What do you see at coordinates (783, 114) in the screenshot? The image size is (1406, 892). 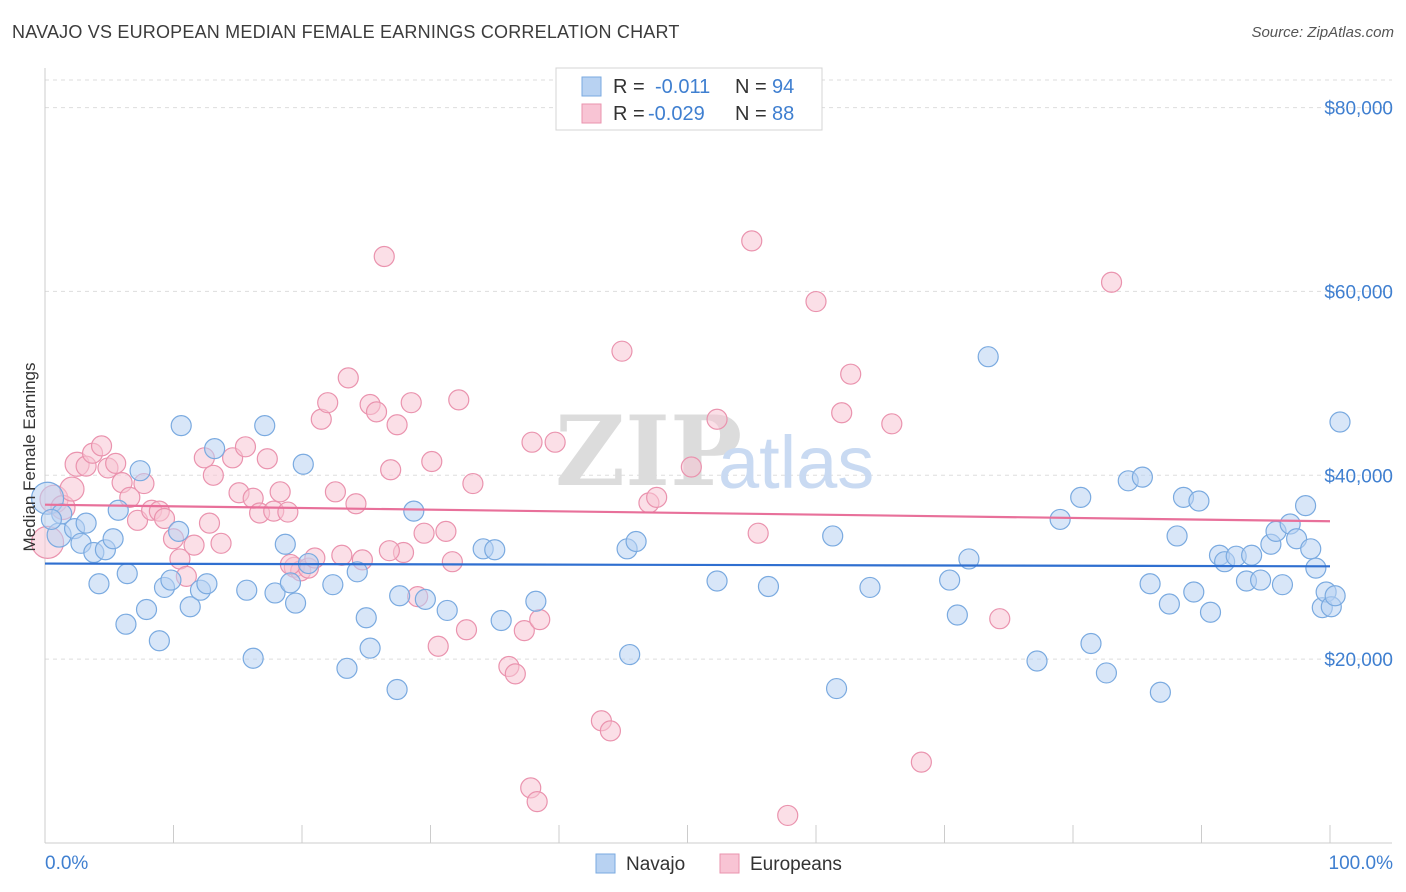 I see `legend-n-value-europeans: 88` at bounding box center [783, 114].